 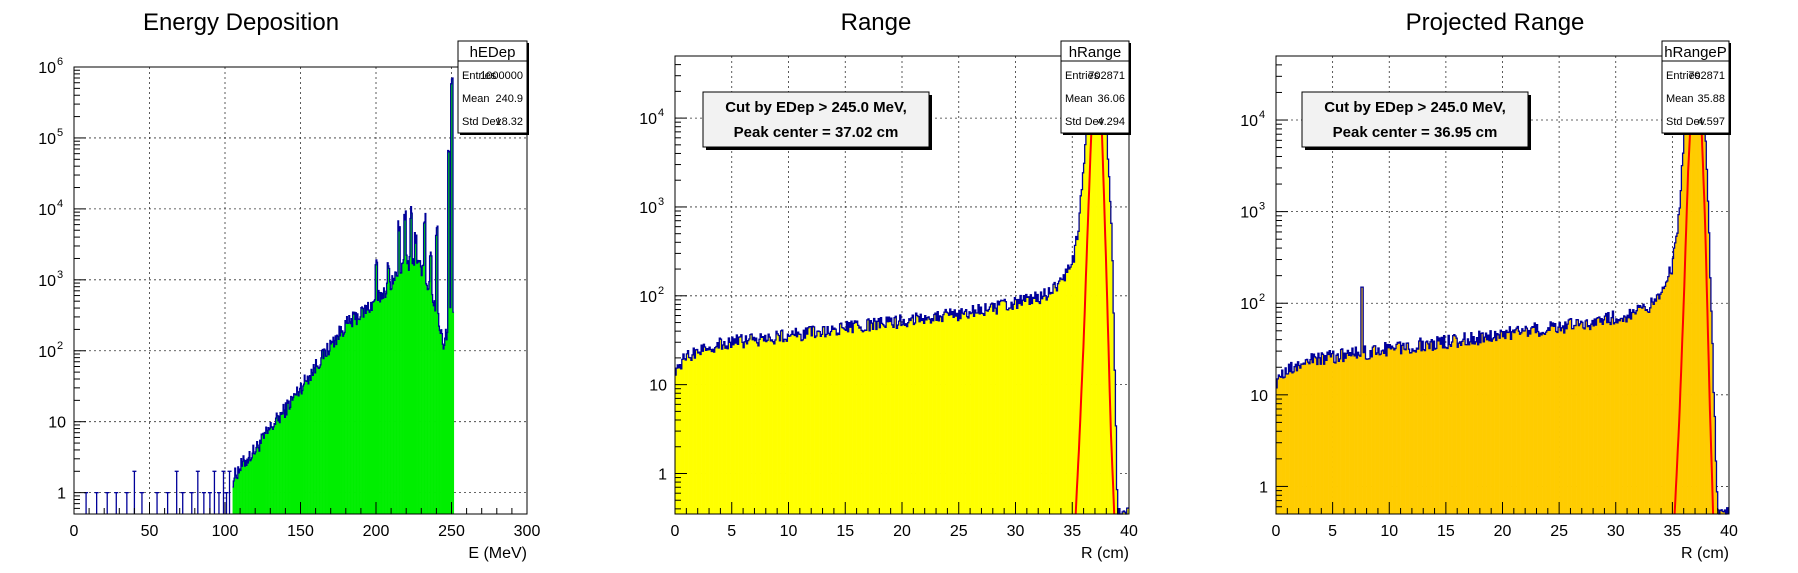 I want to click on stats-box-frame, so click(x=1095, y=87).